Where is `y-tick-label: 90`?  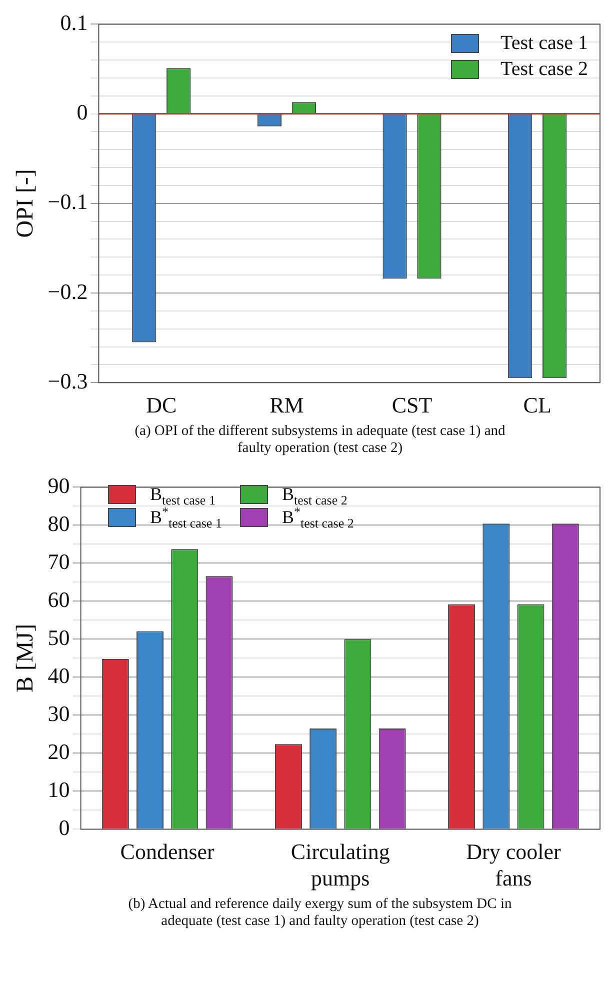
y-tick-label: 90 is located at coordinates (59, 485).